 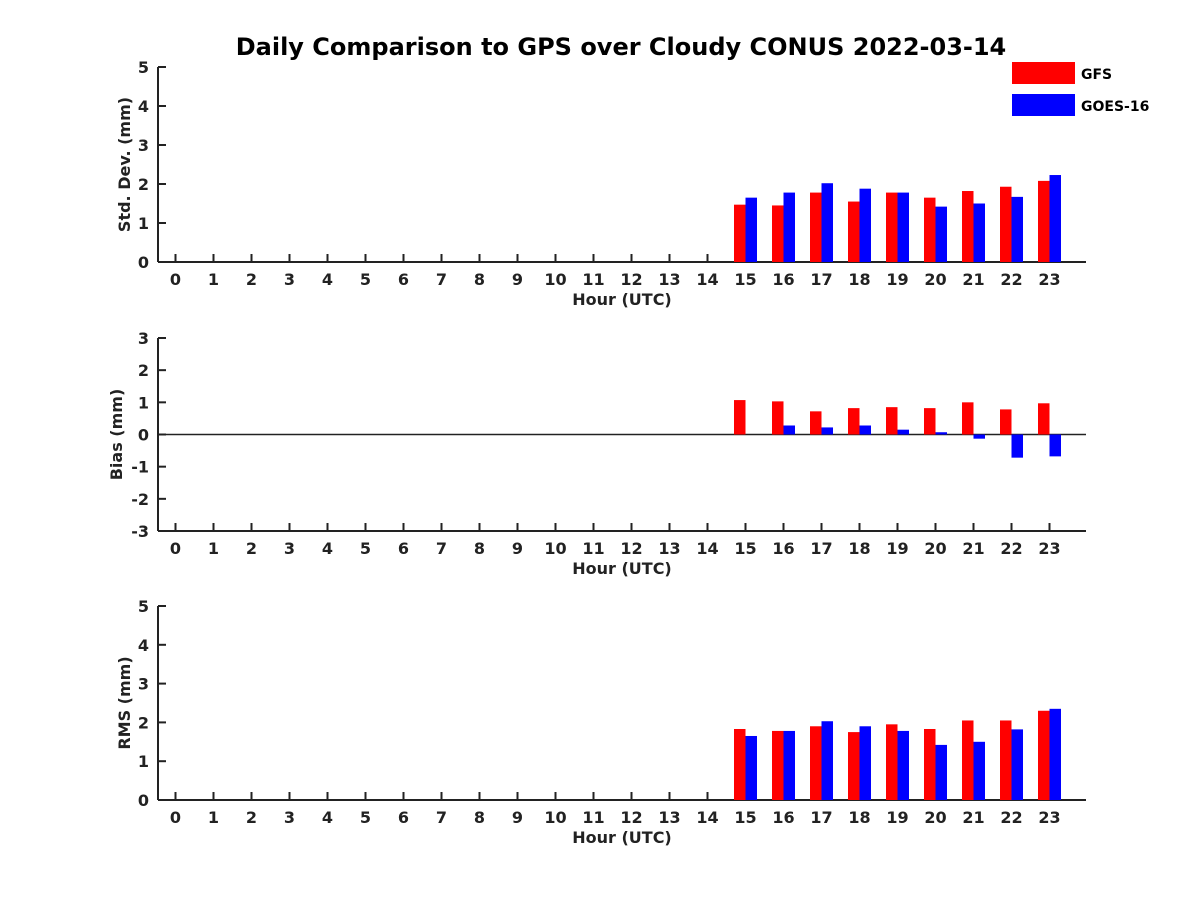 What do you see at coordinates (631, 548) in the screenshot?
I see `x-tick-label: 12` at bounding box center [631, 548].